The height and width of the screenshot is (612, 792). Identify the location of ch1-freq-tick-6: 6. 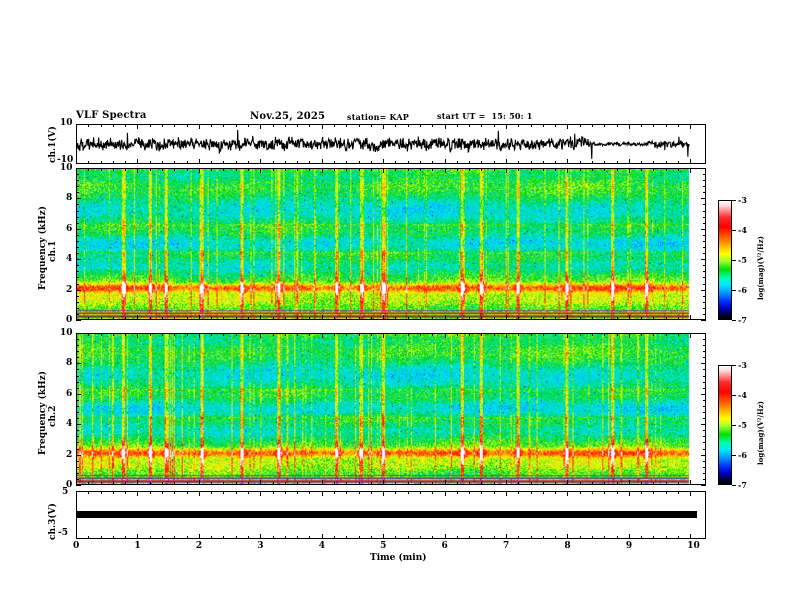
(69, 228).